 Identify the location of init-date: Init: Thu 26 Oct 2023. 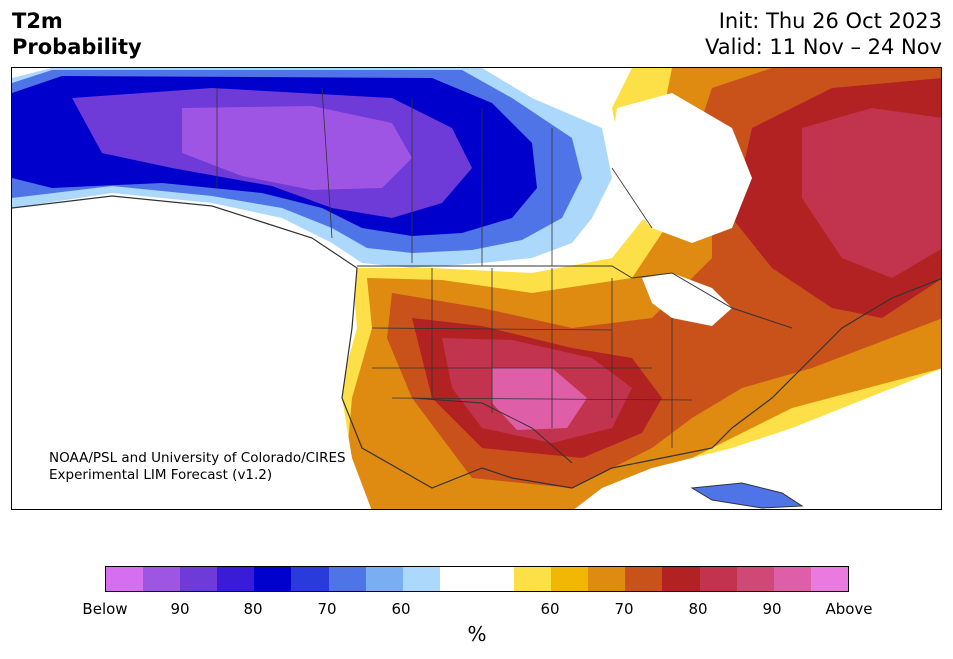
(830, 21).